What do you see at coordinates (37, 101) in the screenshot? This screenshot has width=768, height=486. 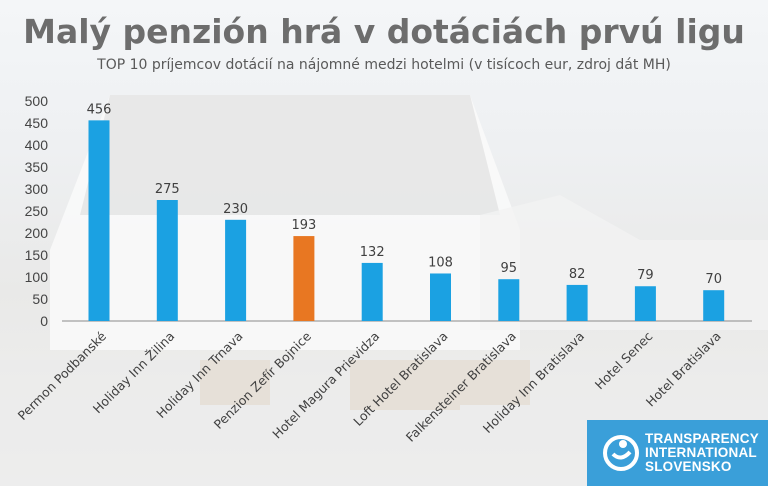 I see `y-tick-label: 500` at bounding box center [37, 101].